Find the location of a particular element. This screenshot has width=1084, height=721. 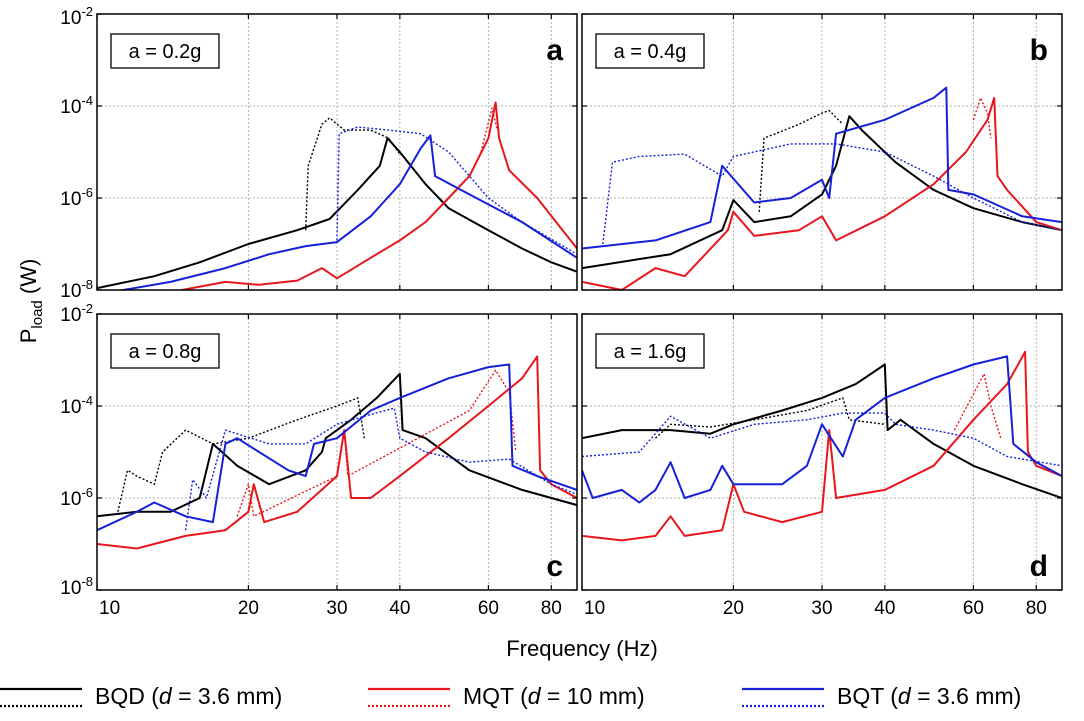

accel-label: a = 0.8g is located at coordinates (165, 352).